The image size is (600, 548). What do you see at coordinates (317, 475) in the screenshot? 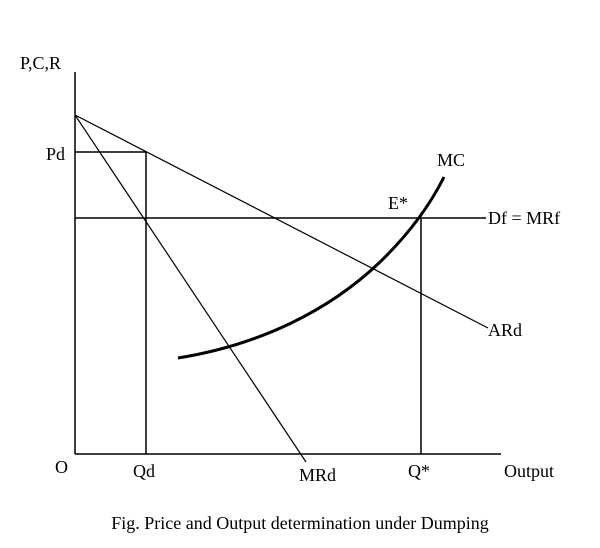
I see `mrd-label: MRd` at bounding box center [317, 475].